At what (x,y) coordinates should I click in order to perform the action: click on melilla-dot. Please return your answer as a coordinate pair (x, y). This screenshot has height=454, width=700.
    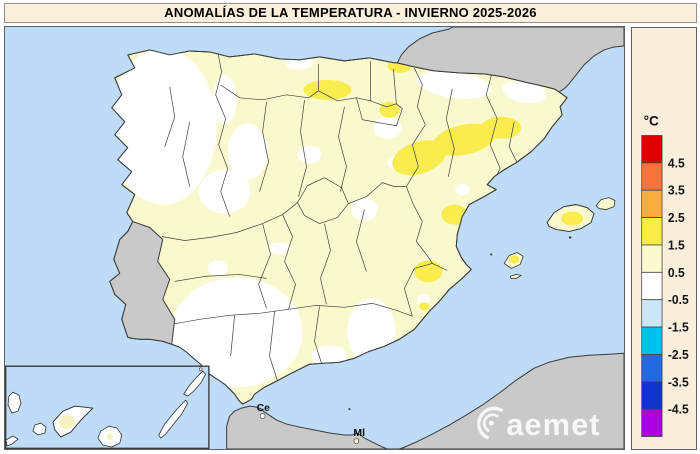
    Looking at the image, I should click on (356, 441).